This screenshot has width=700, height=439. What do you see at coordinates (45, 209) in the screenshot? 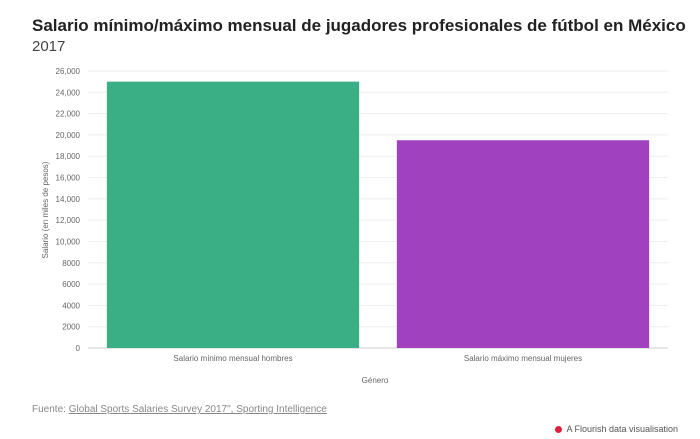
I see `y-axis-label: Salario (en miles de pesos)` at bounding box center [45, 209].